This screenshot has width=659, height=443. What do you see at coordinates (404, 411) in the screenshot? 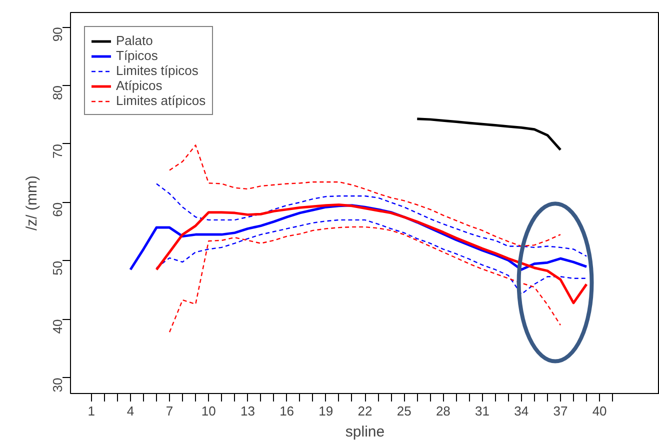
I see `x-tick-label: 25` at bounding box center [404, 411].